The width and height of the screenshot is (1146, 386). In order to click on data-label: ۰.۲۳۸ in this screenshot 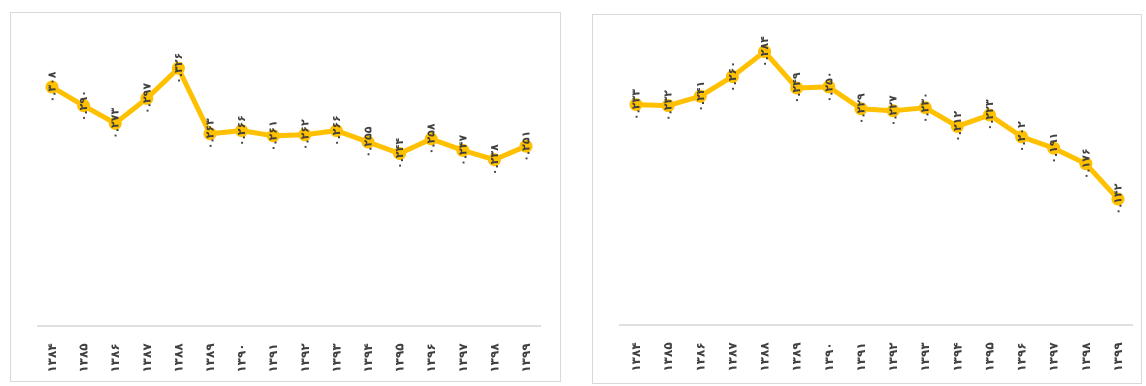, I will do `click(494, 159)`.